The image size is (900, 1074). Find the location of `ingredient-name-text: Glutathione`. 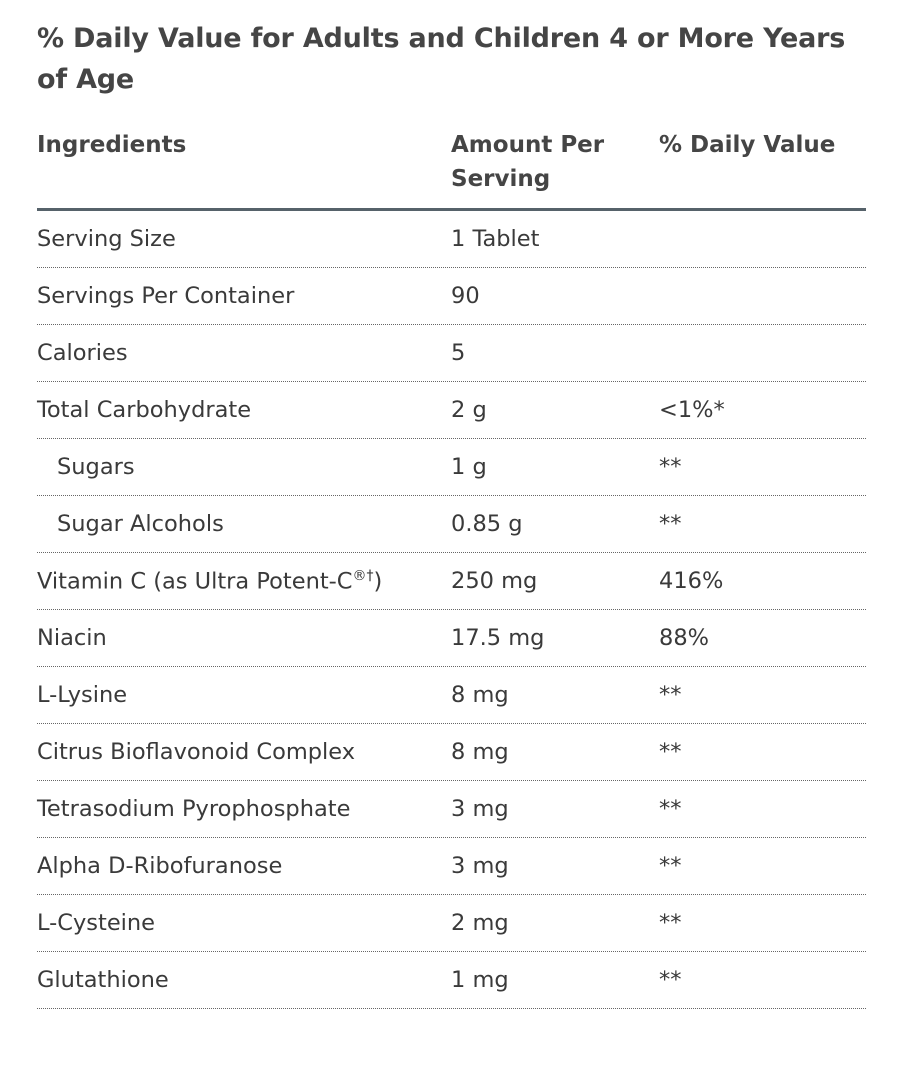

ingredient-name-text: Glutathione is located at coordinates (103, 980).